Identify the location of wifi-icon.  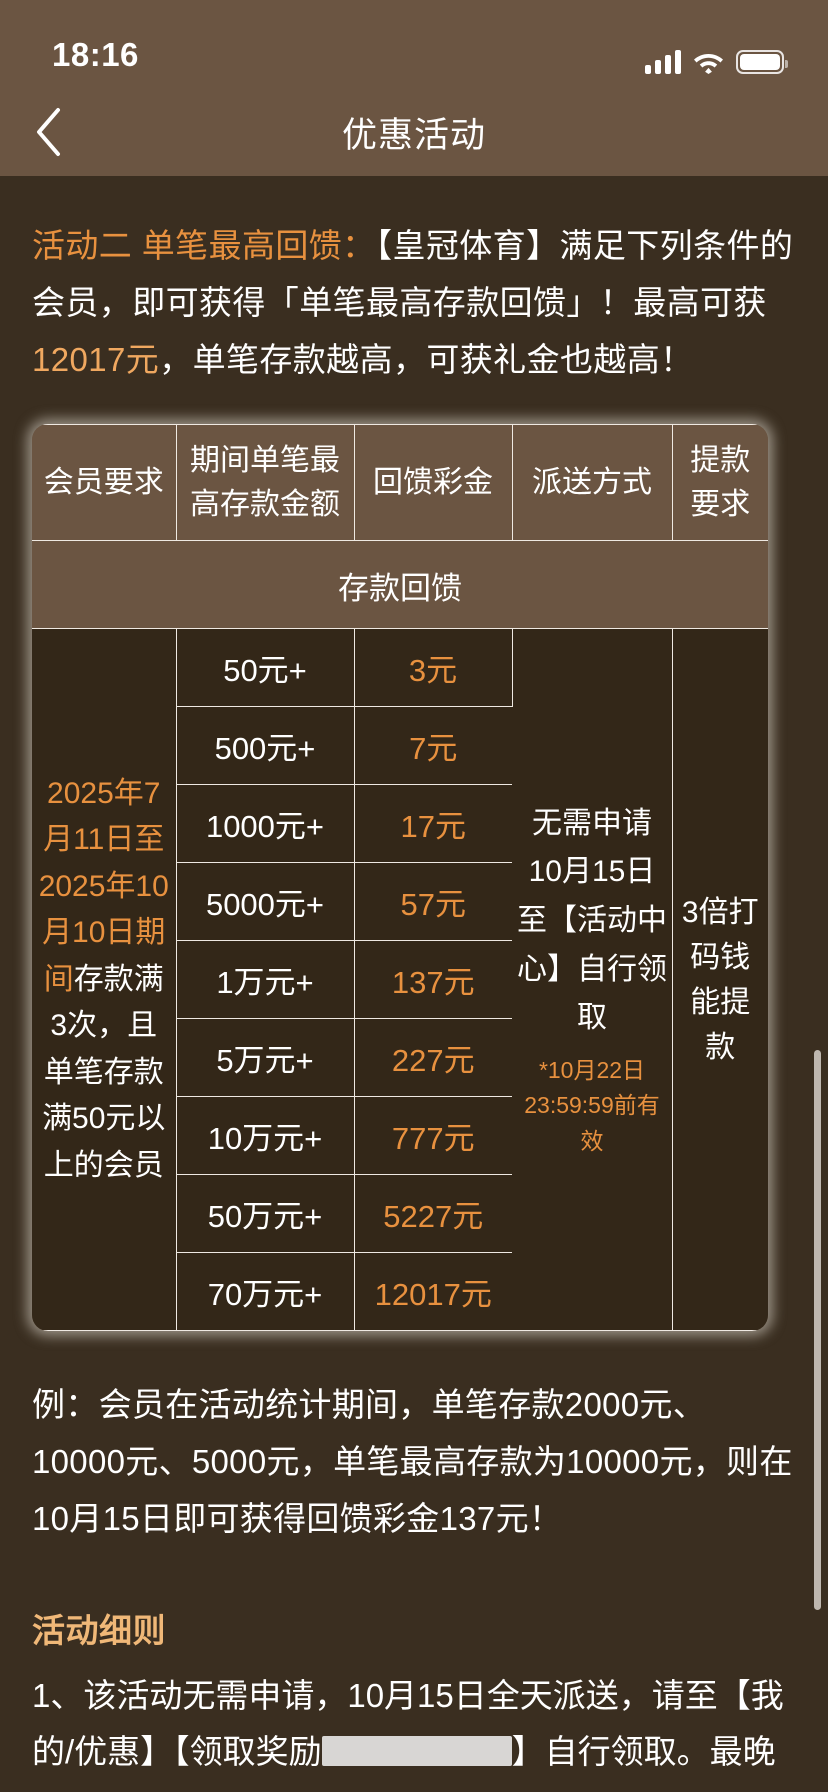
(708, 62).